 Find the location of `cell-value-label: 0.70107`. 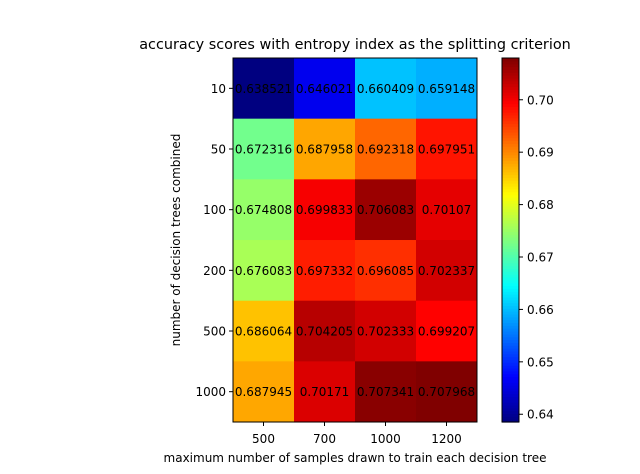

cell-value-label: 0.70107 is located at coordinates (447, 210).